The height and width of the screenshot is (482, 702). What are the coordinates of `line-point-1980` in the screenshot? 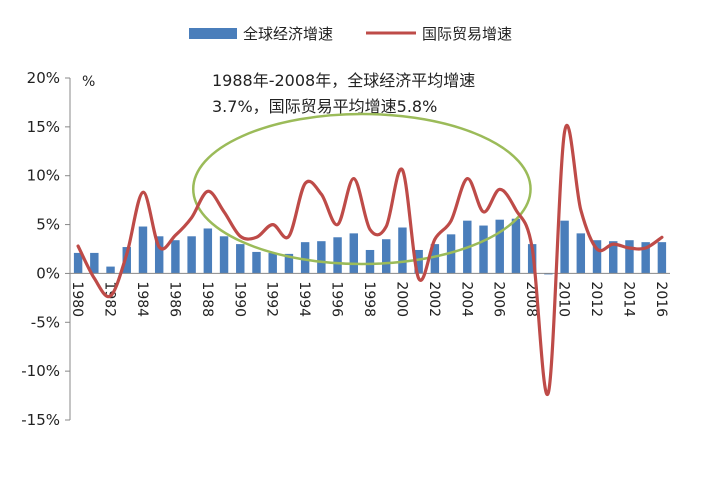 It's located at (78, 246).